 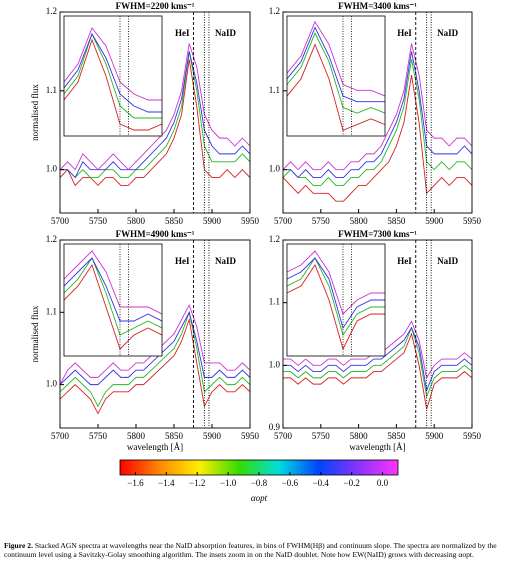 What do you see at coordinates (275, 427) in the screenshot?
I see `y-tick-label: 0.9` at bounding box center [275, 427].